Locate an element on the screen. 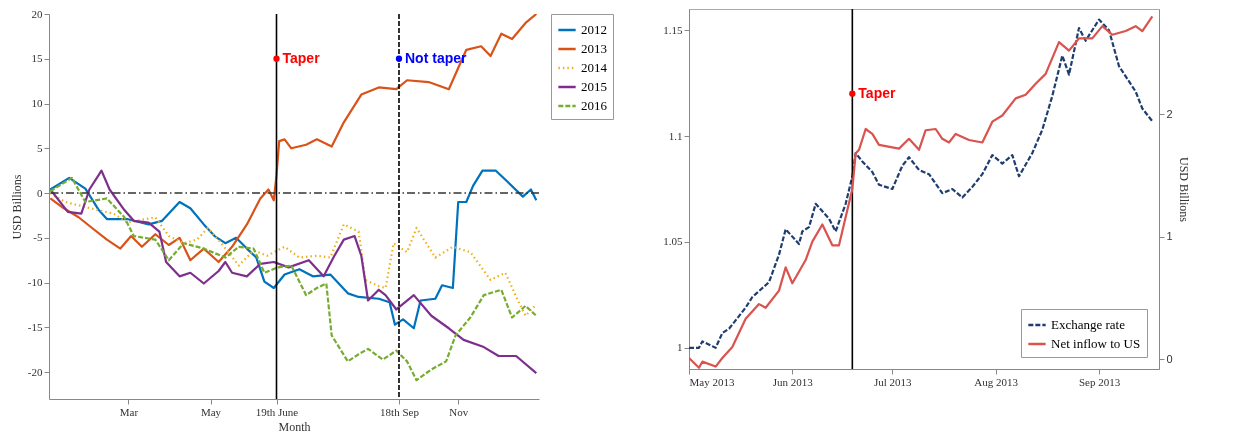  x-tick-label: Nov is located at coordinates (459, 411).